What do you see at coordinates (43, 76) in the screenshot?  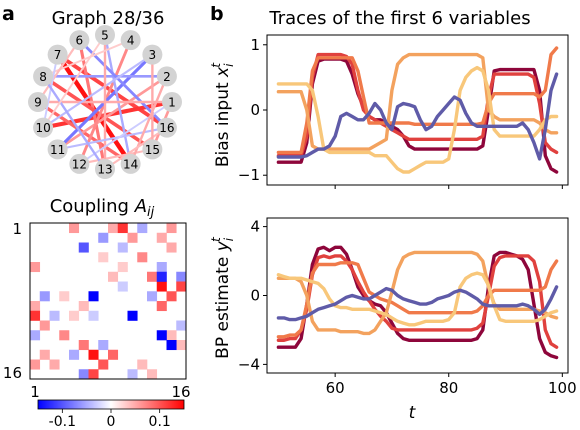 I see `graph-node: 8` at bounding box center [43, 76].